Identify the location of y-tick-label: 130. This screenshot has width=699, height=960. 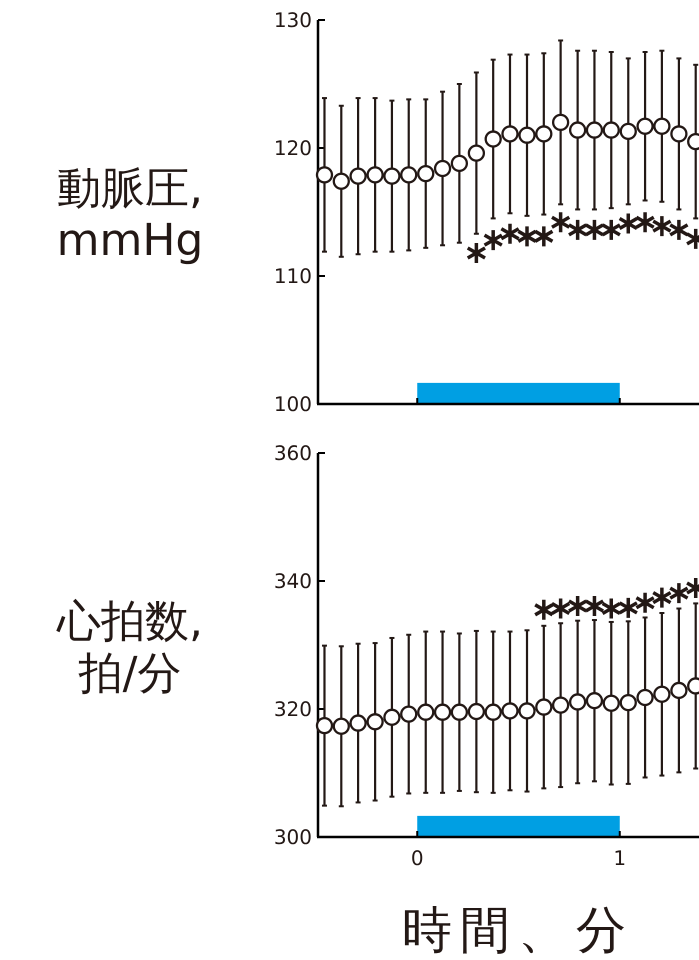
(293, 20).